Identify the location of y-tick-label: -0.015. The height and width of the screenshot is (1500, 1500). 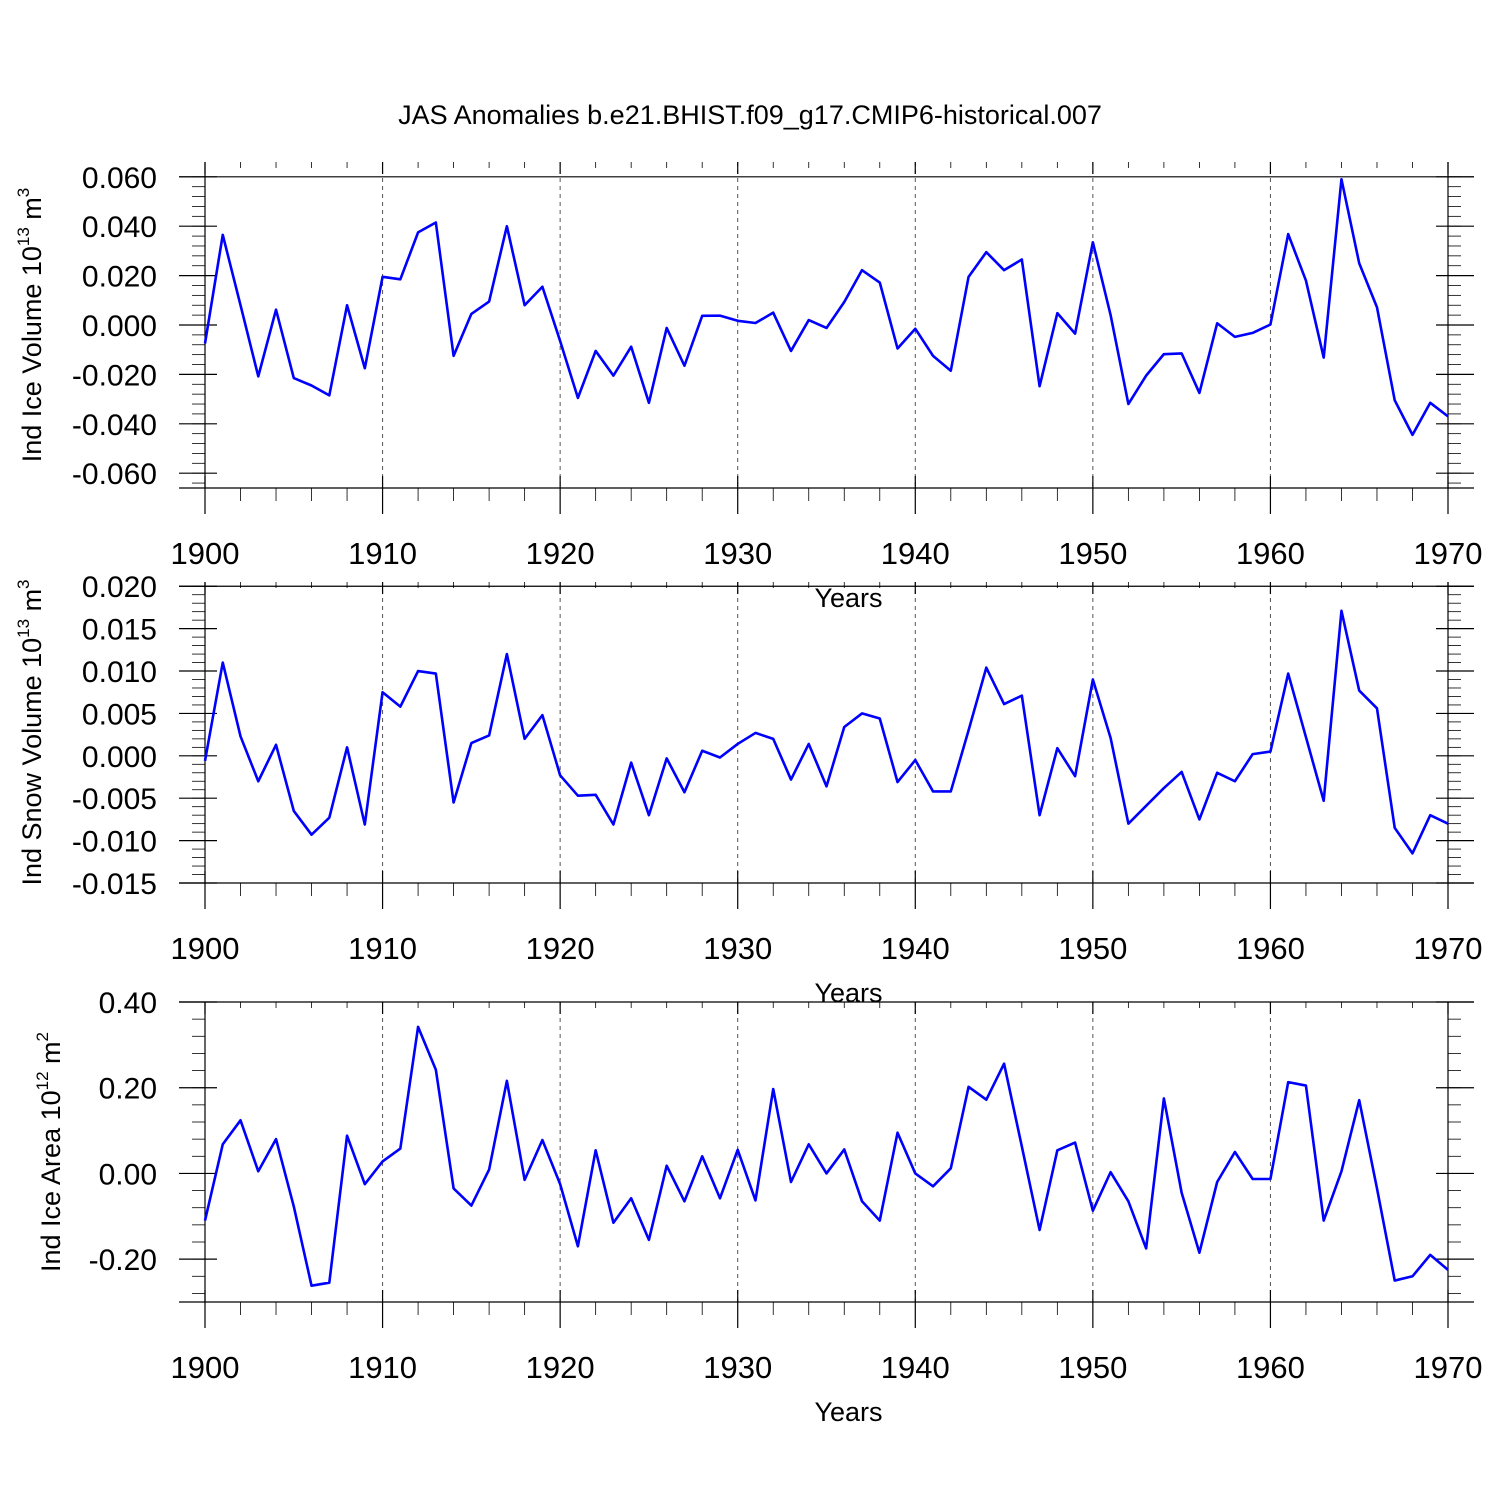
(114, 884).